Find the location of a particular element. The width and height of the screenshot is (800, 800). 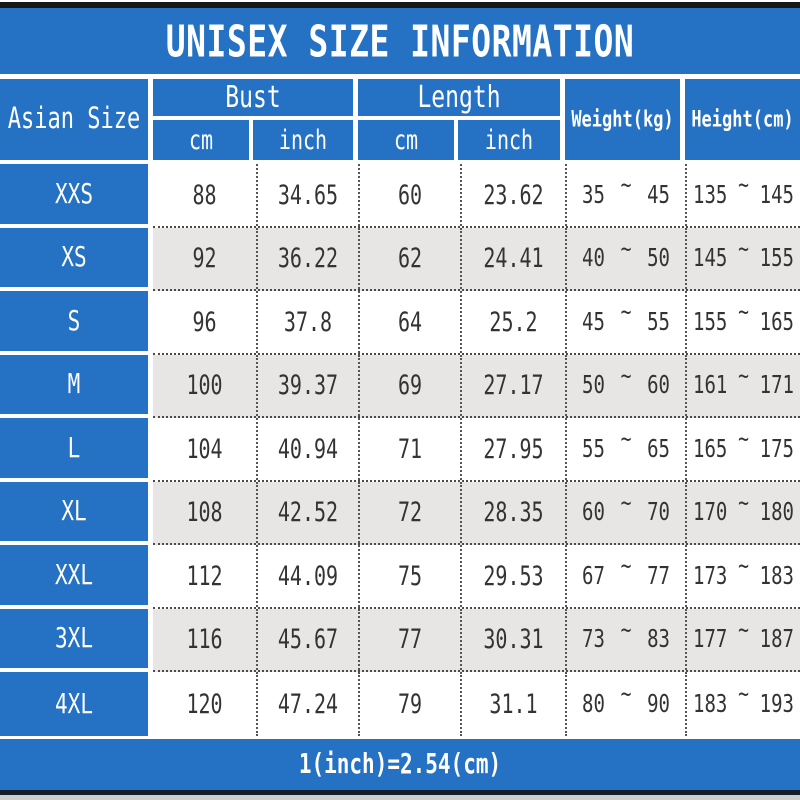

length-cm-cell: 62 is located at coordinates (409, 258).